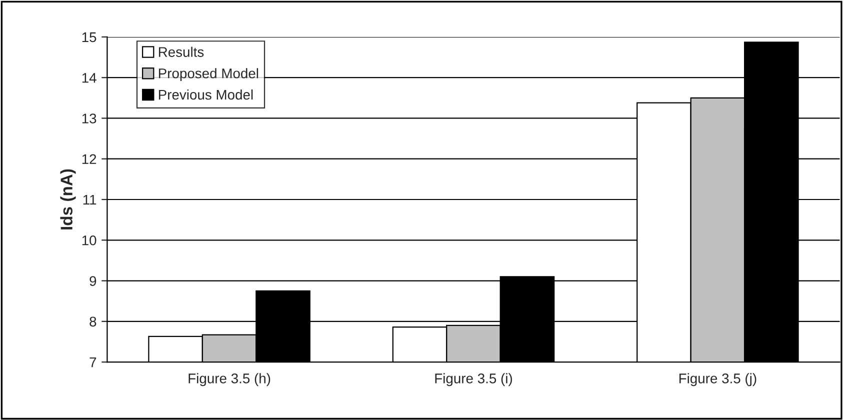  I want to click on y-tick-label: 15, so click(89, 37).